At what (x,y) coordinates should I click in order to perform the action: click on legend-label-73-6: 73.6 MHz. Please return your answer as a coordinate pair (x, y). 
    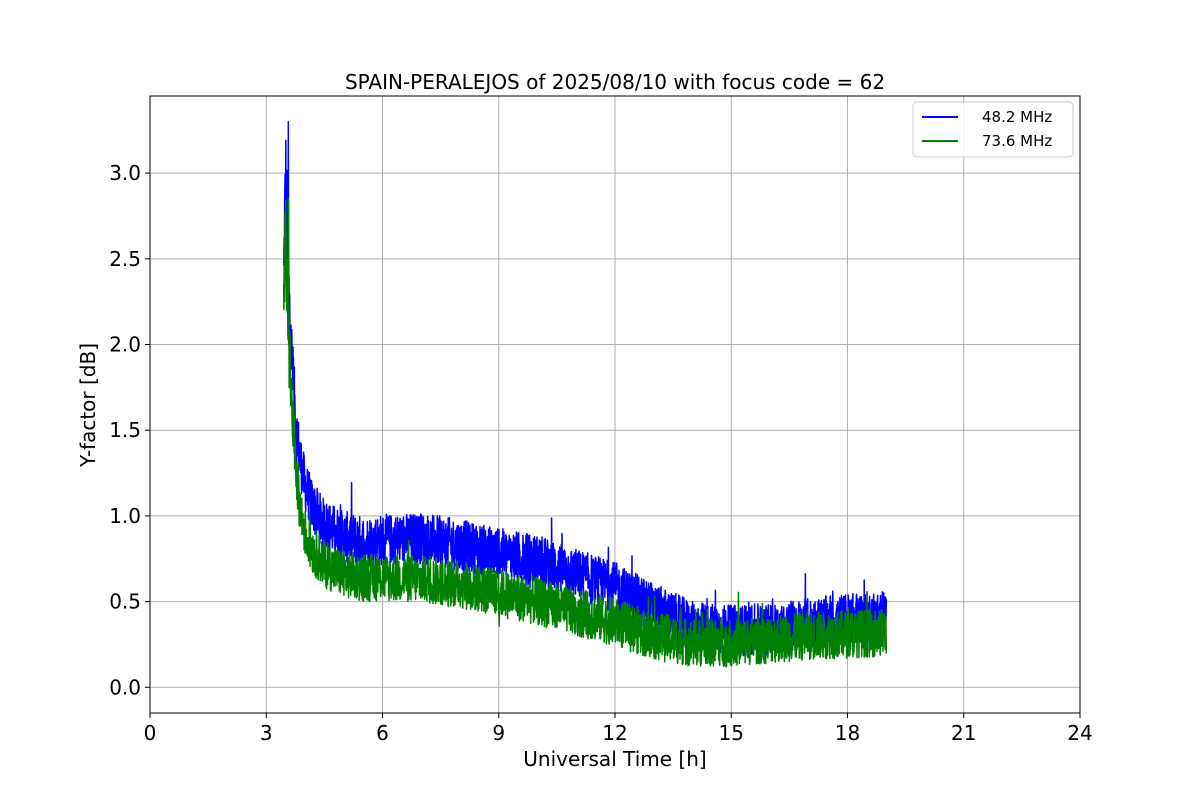
    Looking at the image, I should click on (1017, 141).